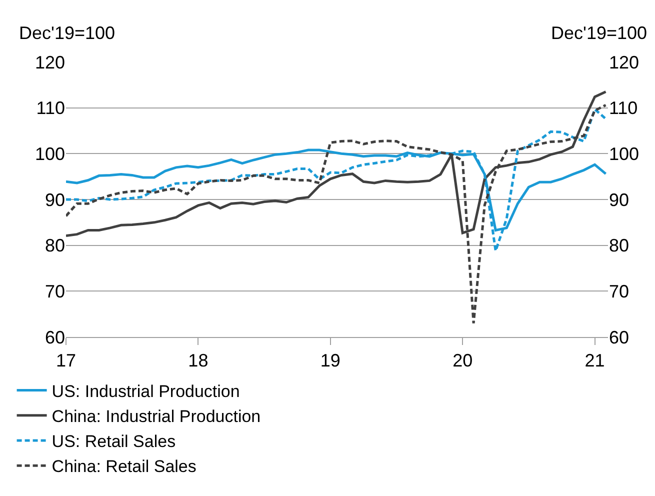 This screenshot has height=496, width=655. I want to click on y-tick-label: 100, so click(49, 154).